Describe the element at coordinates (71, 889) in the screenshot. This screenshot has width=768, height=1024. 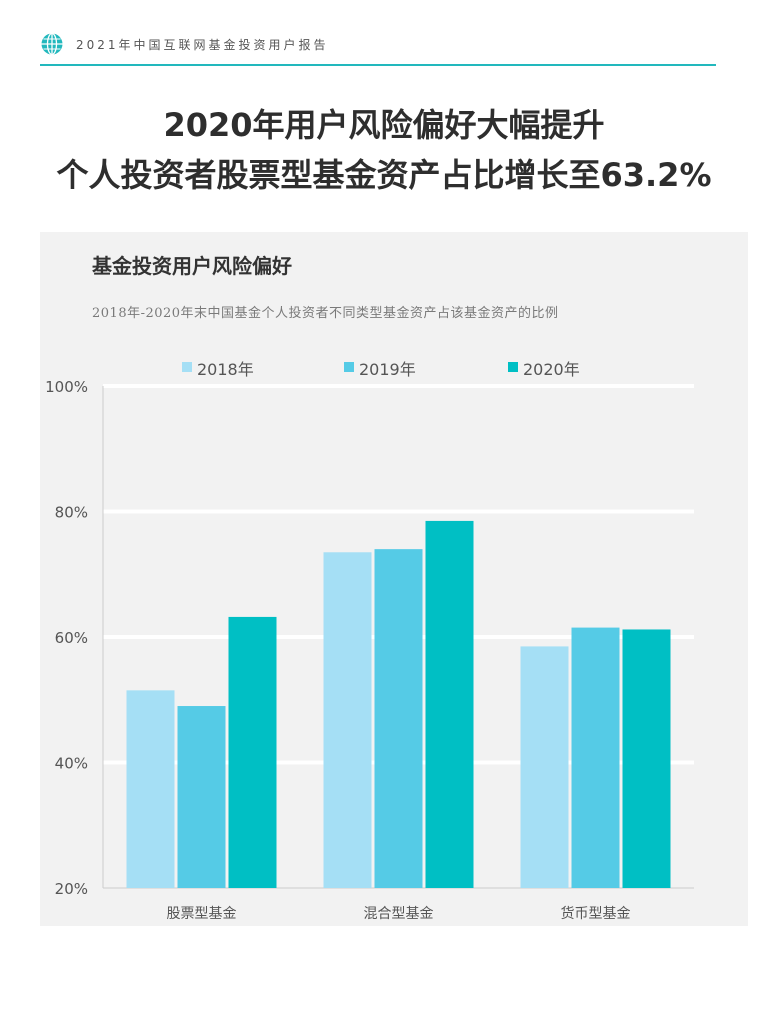
I see `y-tick-label: 20%` at that location.